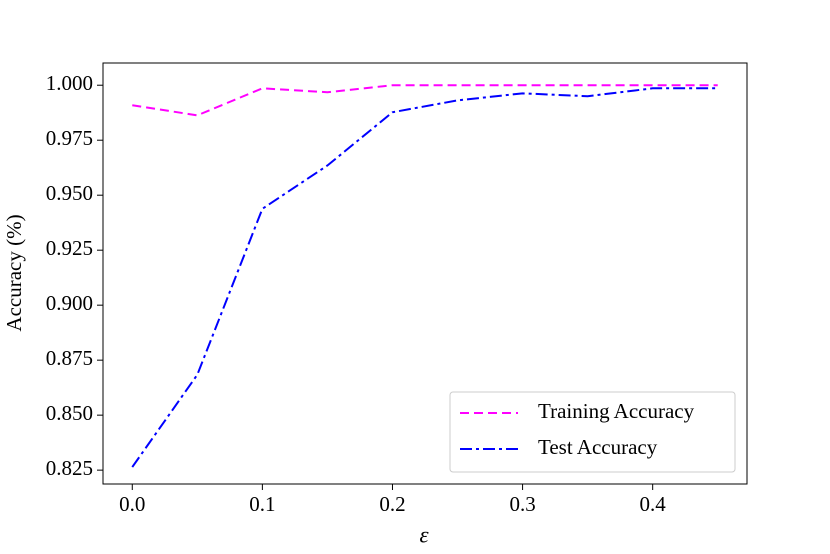 The width and height of the screenshot is (830, 554). Describe the element at coordinates (14, 272) in the screenshot. I see `y-axis-label: Accuracy (%)` at that location.